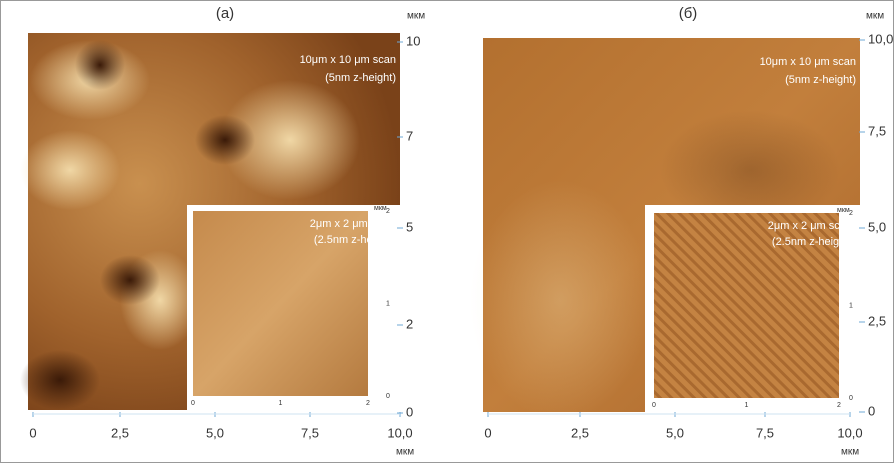  I want to click on y-tick-label: 7, so click(409, 135).